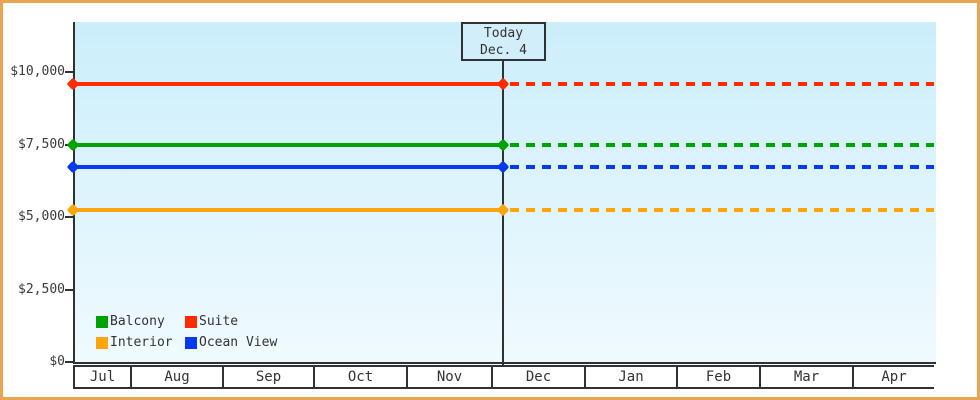  What do you see at coordinates (191, 342) in the screenshot?
I see `legend-swatch-ocean-view` at bounding box center [191, 342].